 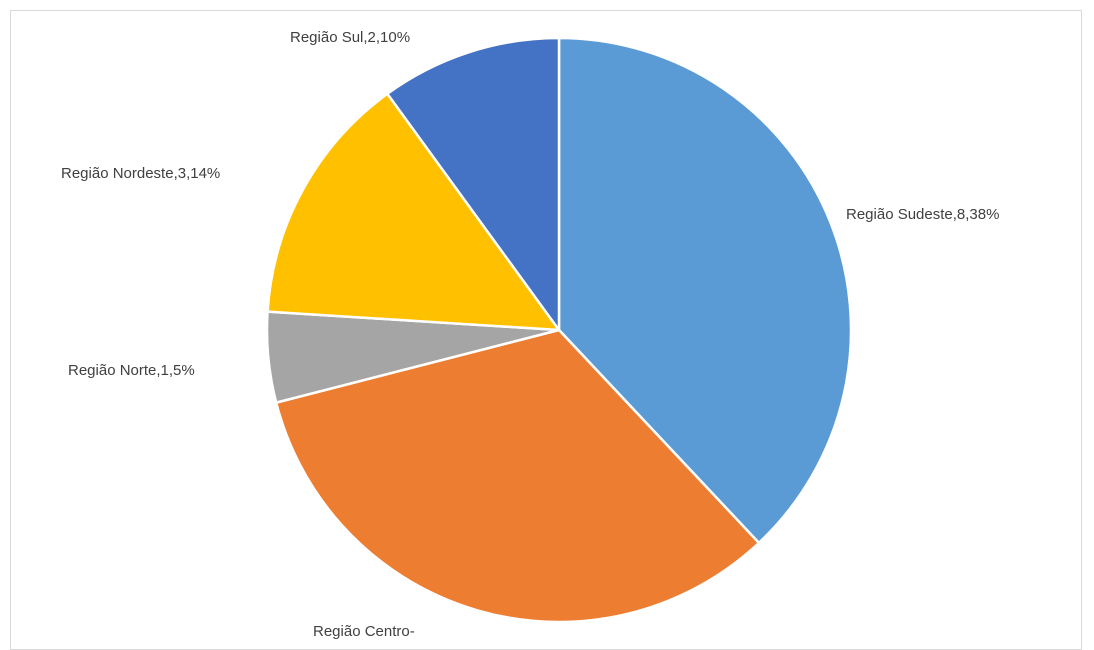 What do you see at coordinates (350, 37) in the screenshot?
I see `label-sul: Região Sul,2,10%` at bounding box center [350, 37].